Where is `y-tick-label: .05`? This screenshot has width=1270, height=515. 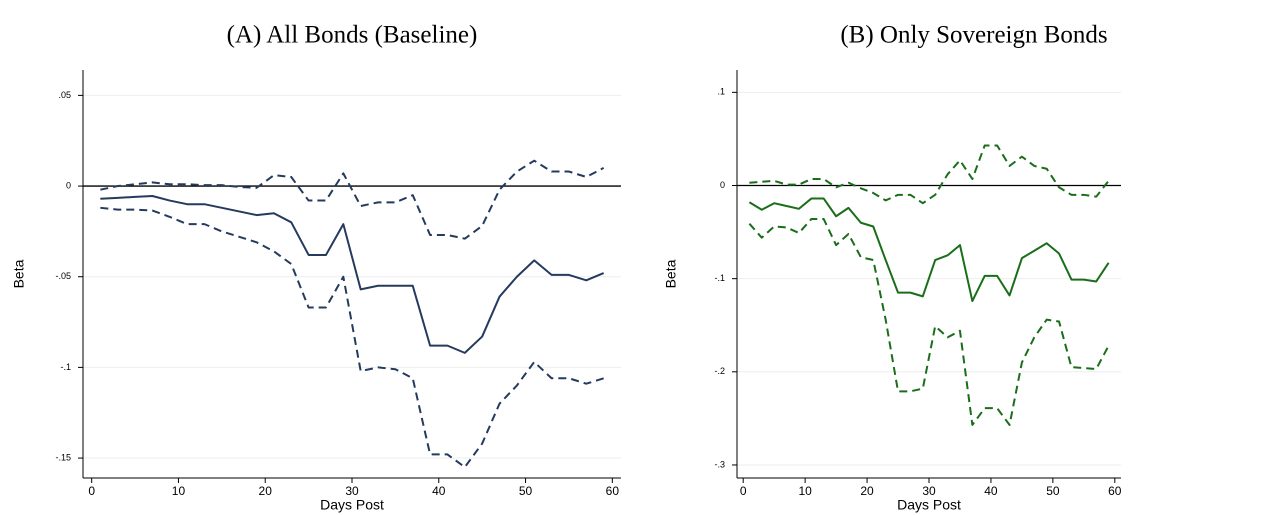
y-tick-label: .05 is located at coordinates (64, 95).